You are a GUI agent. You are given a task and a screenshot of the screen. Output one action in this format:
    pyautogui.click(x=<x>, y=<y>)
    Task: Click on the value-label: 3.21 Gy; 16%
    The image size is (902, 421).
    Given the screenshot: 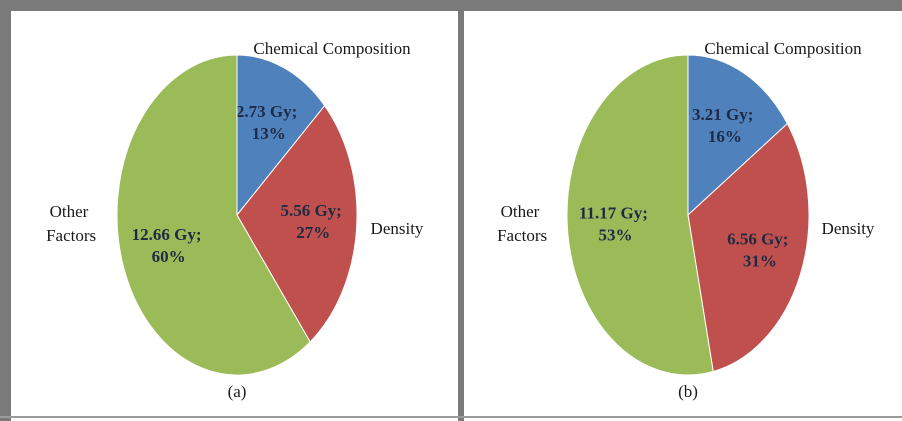 What is the action you would take?
    pyautogui.click(x=722, y=125)
    